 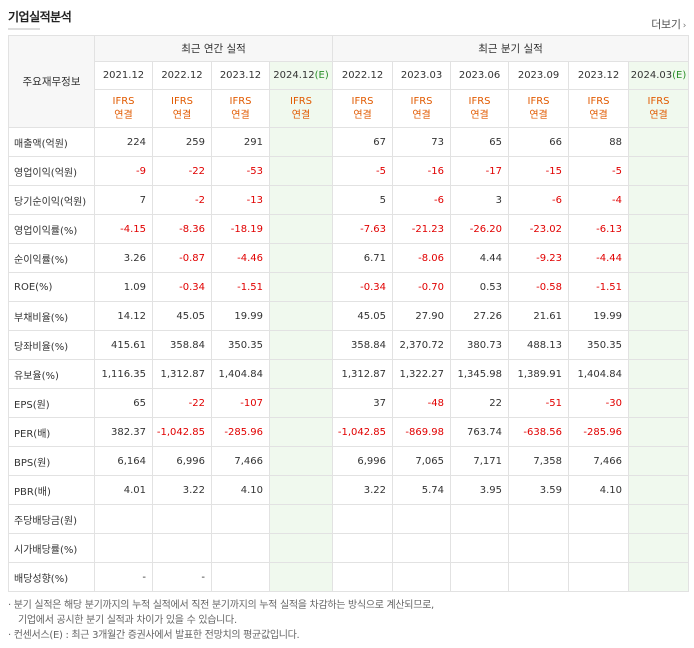 What do you see at coordinates (480, 461) in the screenshot?
I see `table-cell: 7,171` at bounding box center [480, 461].